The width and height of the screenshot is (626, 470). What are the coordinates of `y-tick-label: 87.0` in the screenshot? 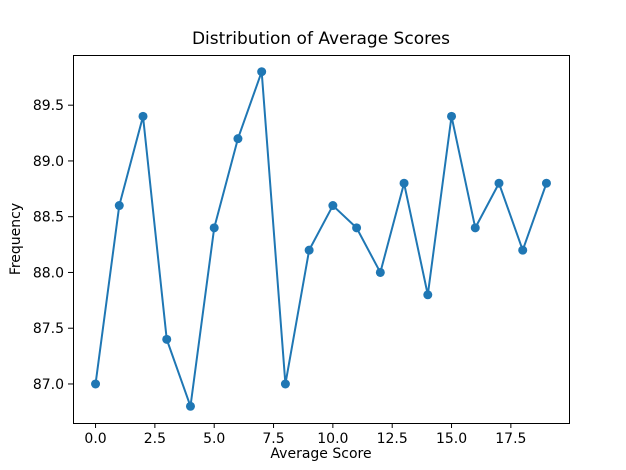 It's located at (48, 385).